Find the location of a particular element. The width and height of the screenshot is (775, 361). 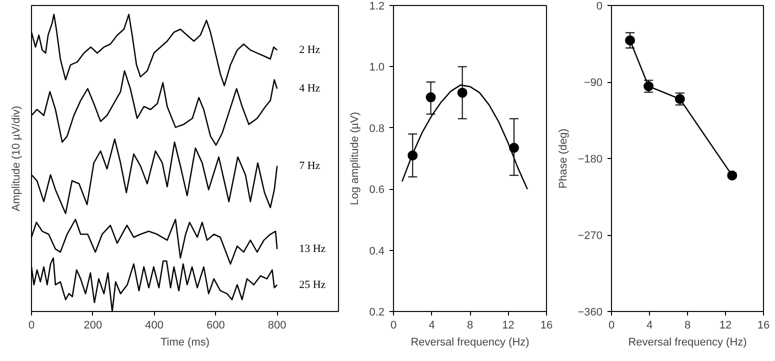

x-tick-label: 600 is located at coordinates (215, 326).